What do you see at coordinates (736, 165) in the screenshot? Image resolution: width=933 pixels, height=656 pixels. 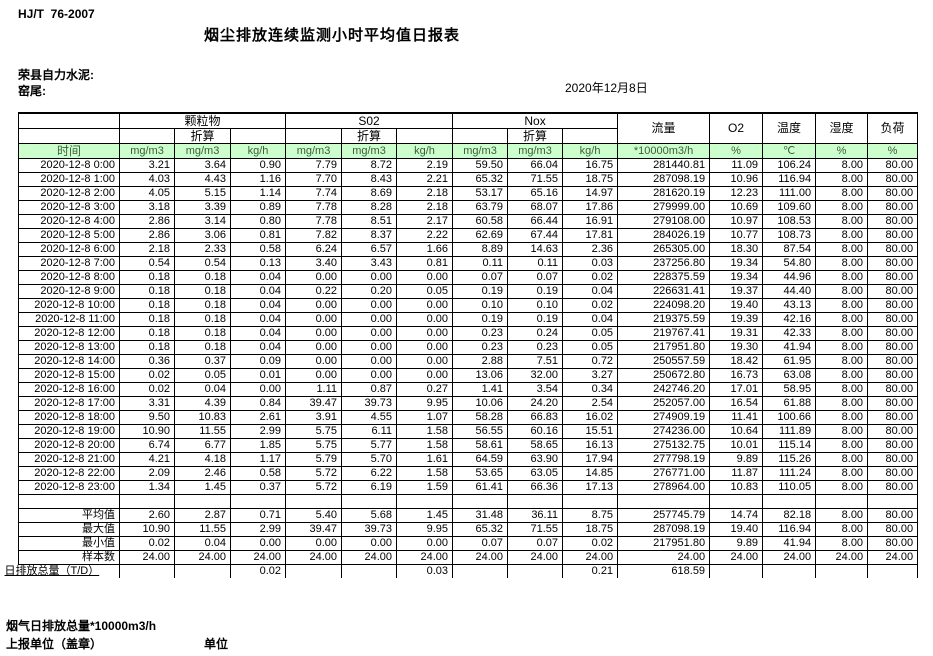 I see `value-cell: 11.09` at bounding box center [736, 165].